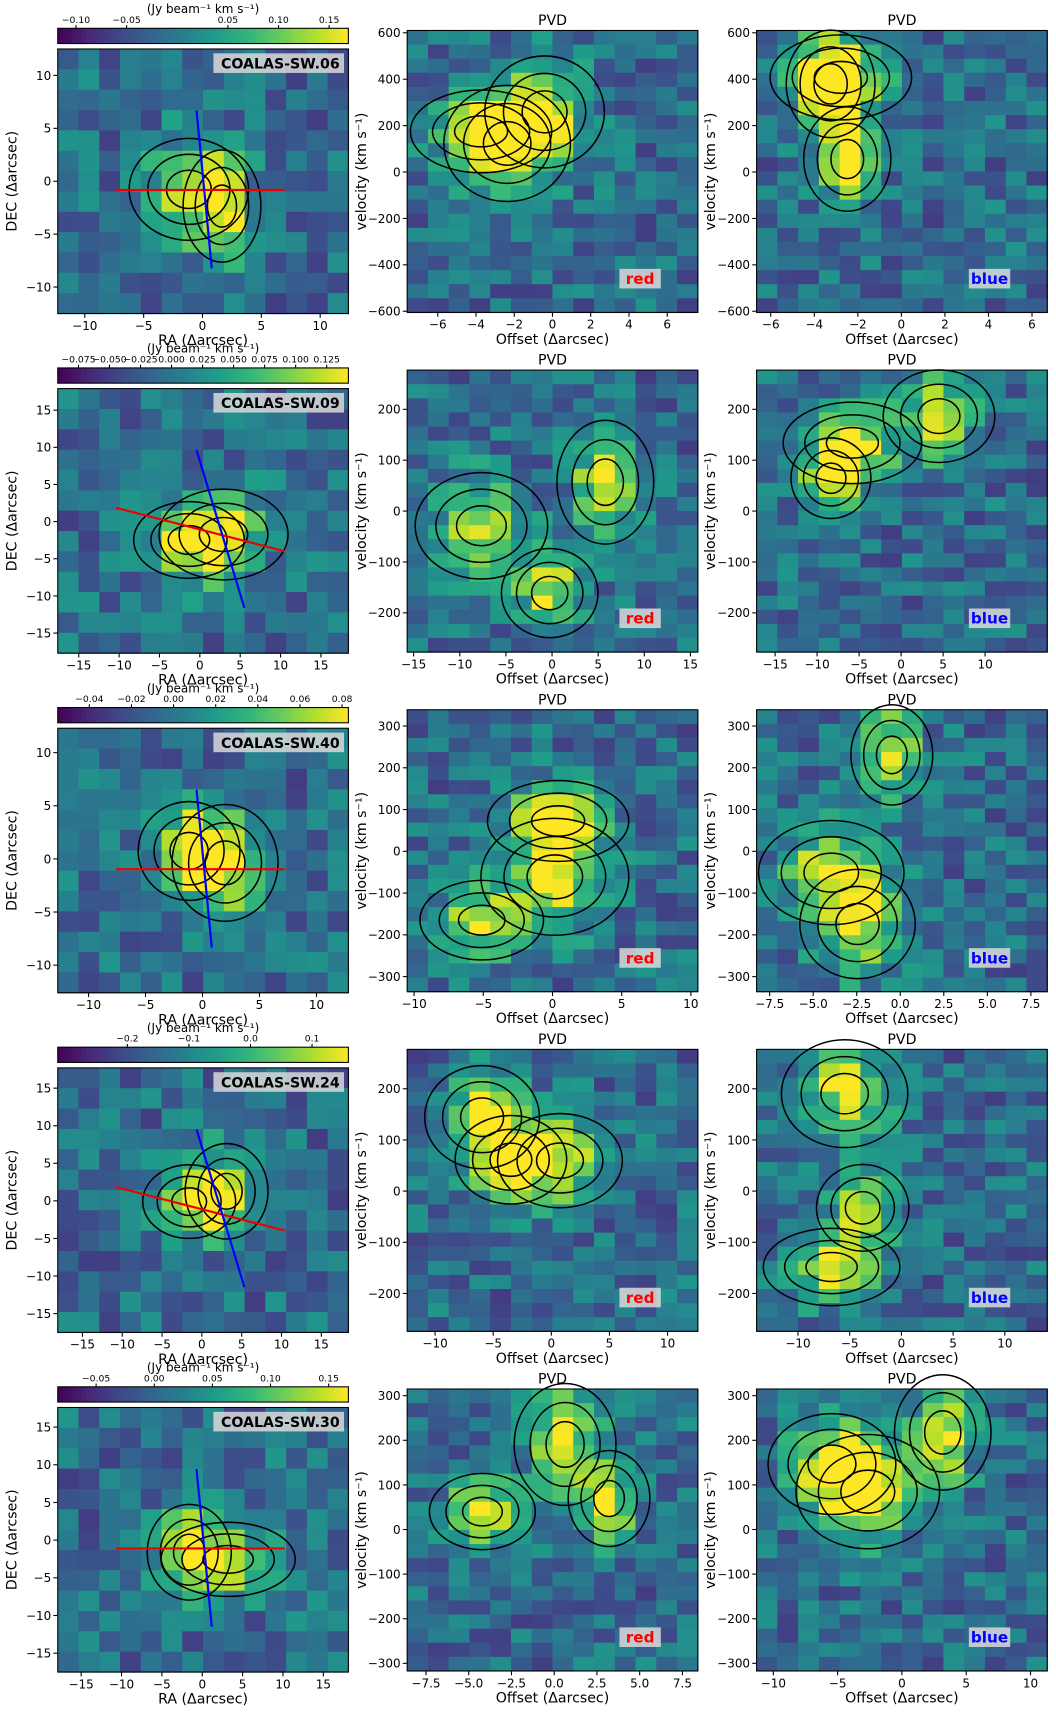  Describe the element at coordinates (329, 20) in the screenshot. I see `colorbar-tick-label: 0.15` at that location.